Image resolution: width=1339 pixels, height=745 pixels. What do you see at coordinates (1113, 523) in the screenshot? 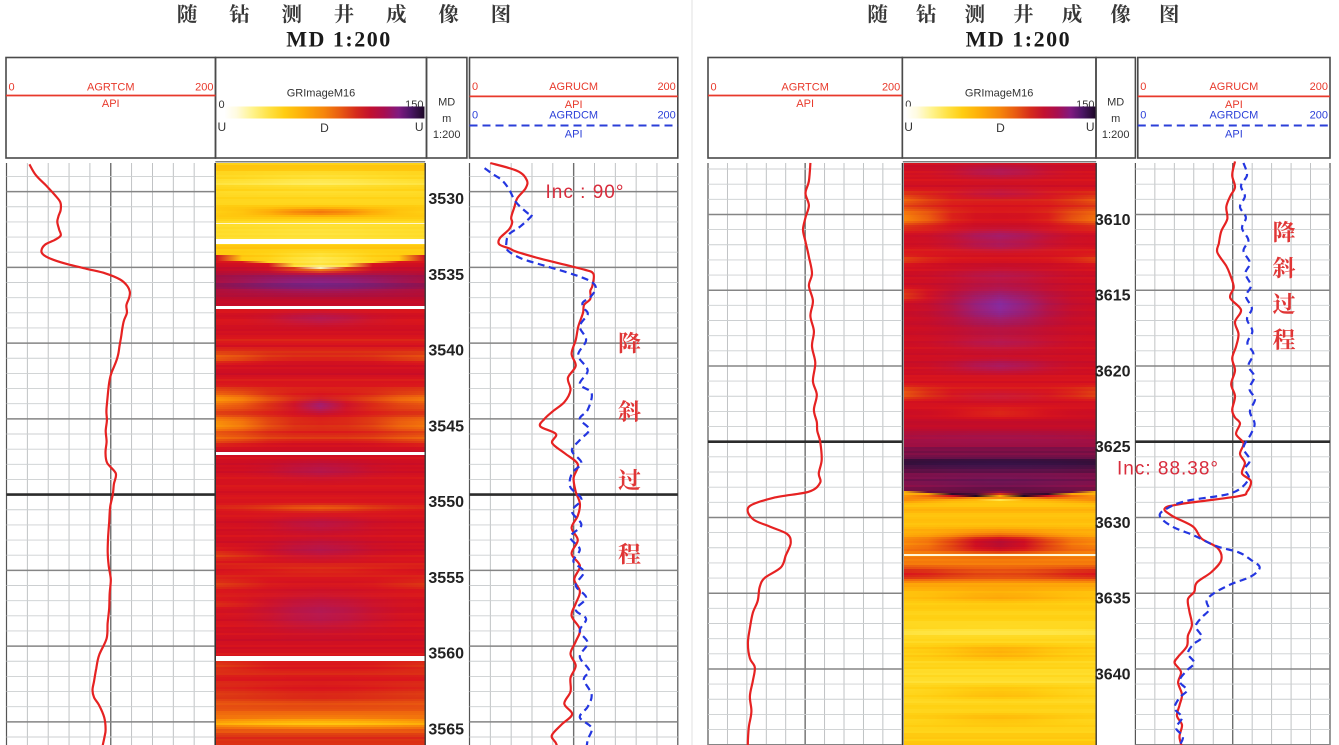
I see `svg-text: 3630` at bounding box center [1113, 523].